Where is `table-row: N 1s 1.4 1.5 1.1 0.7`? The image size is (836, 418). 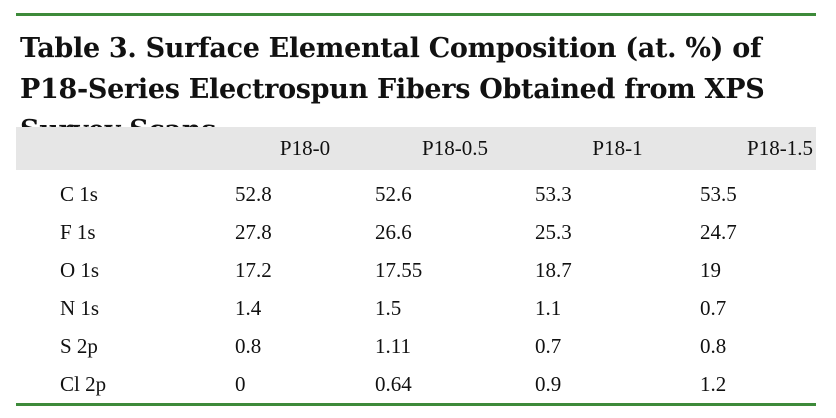
table-row: N 1s 1.4 1.5 1.1 0.7 is located at coordinates (426, 308).